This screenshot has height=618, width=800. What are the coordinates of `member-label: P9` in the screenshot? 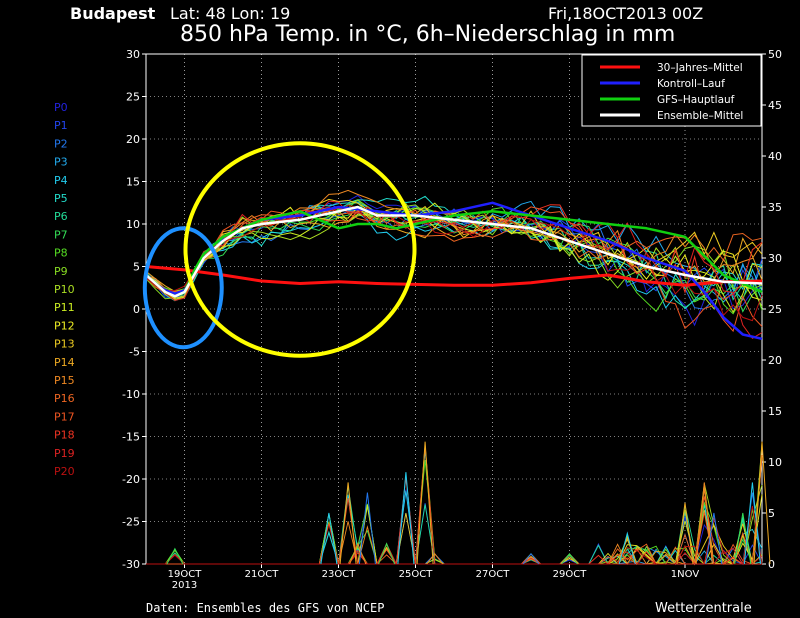 It's located at (61, 271).